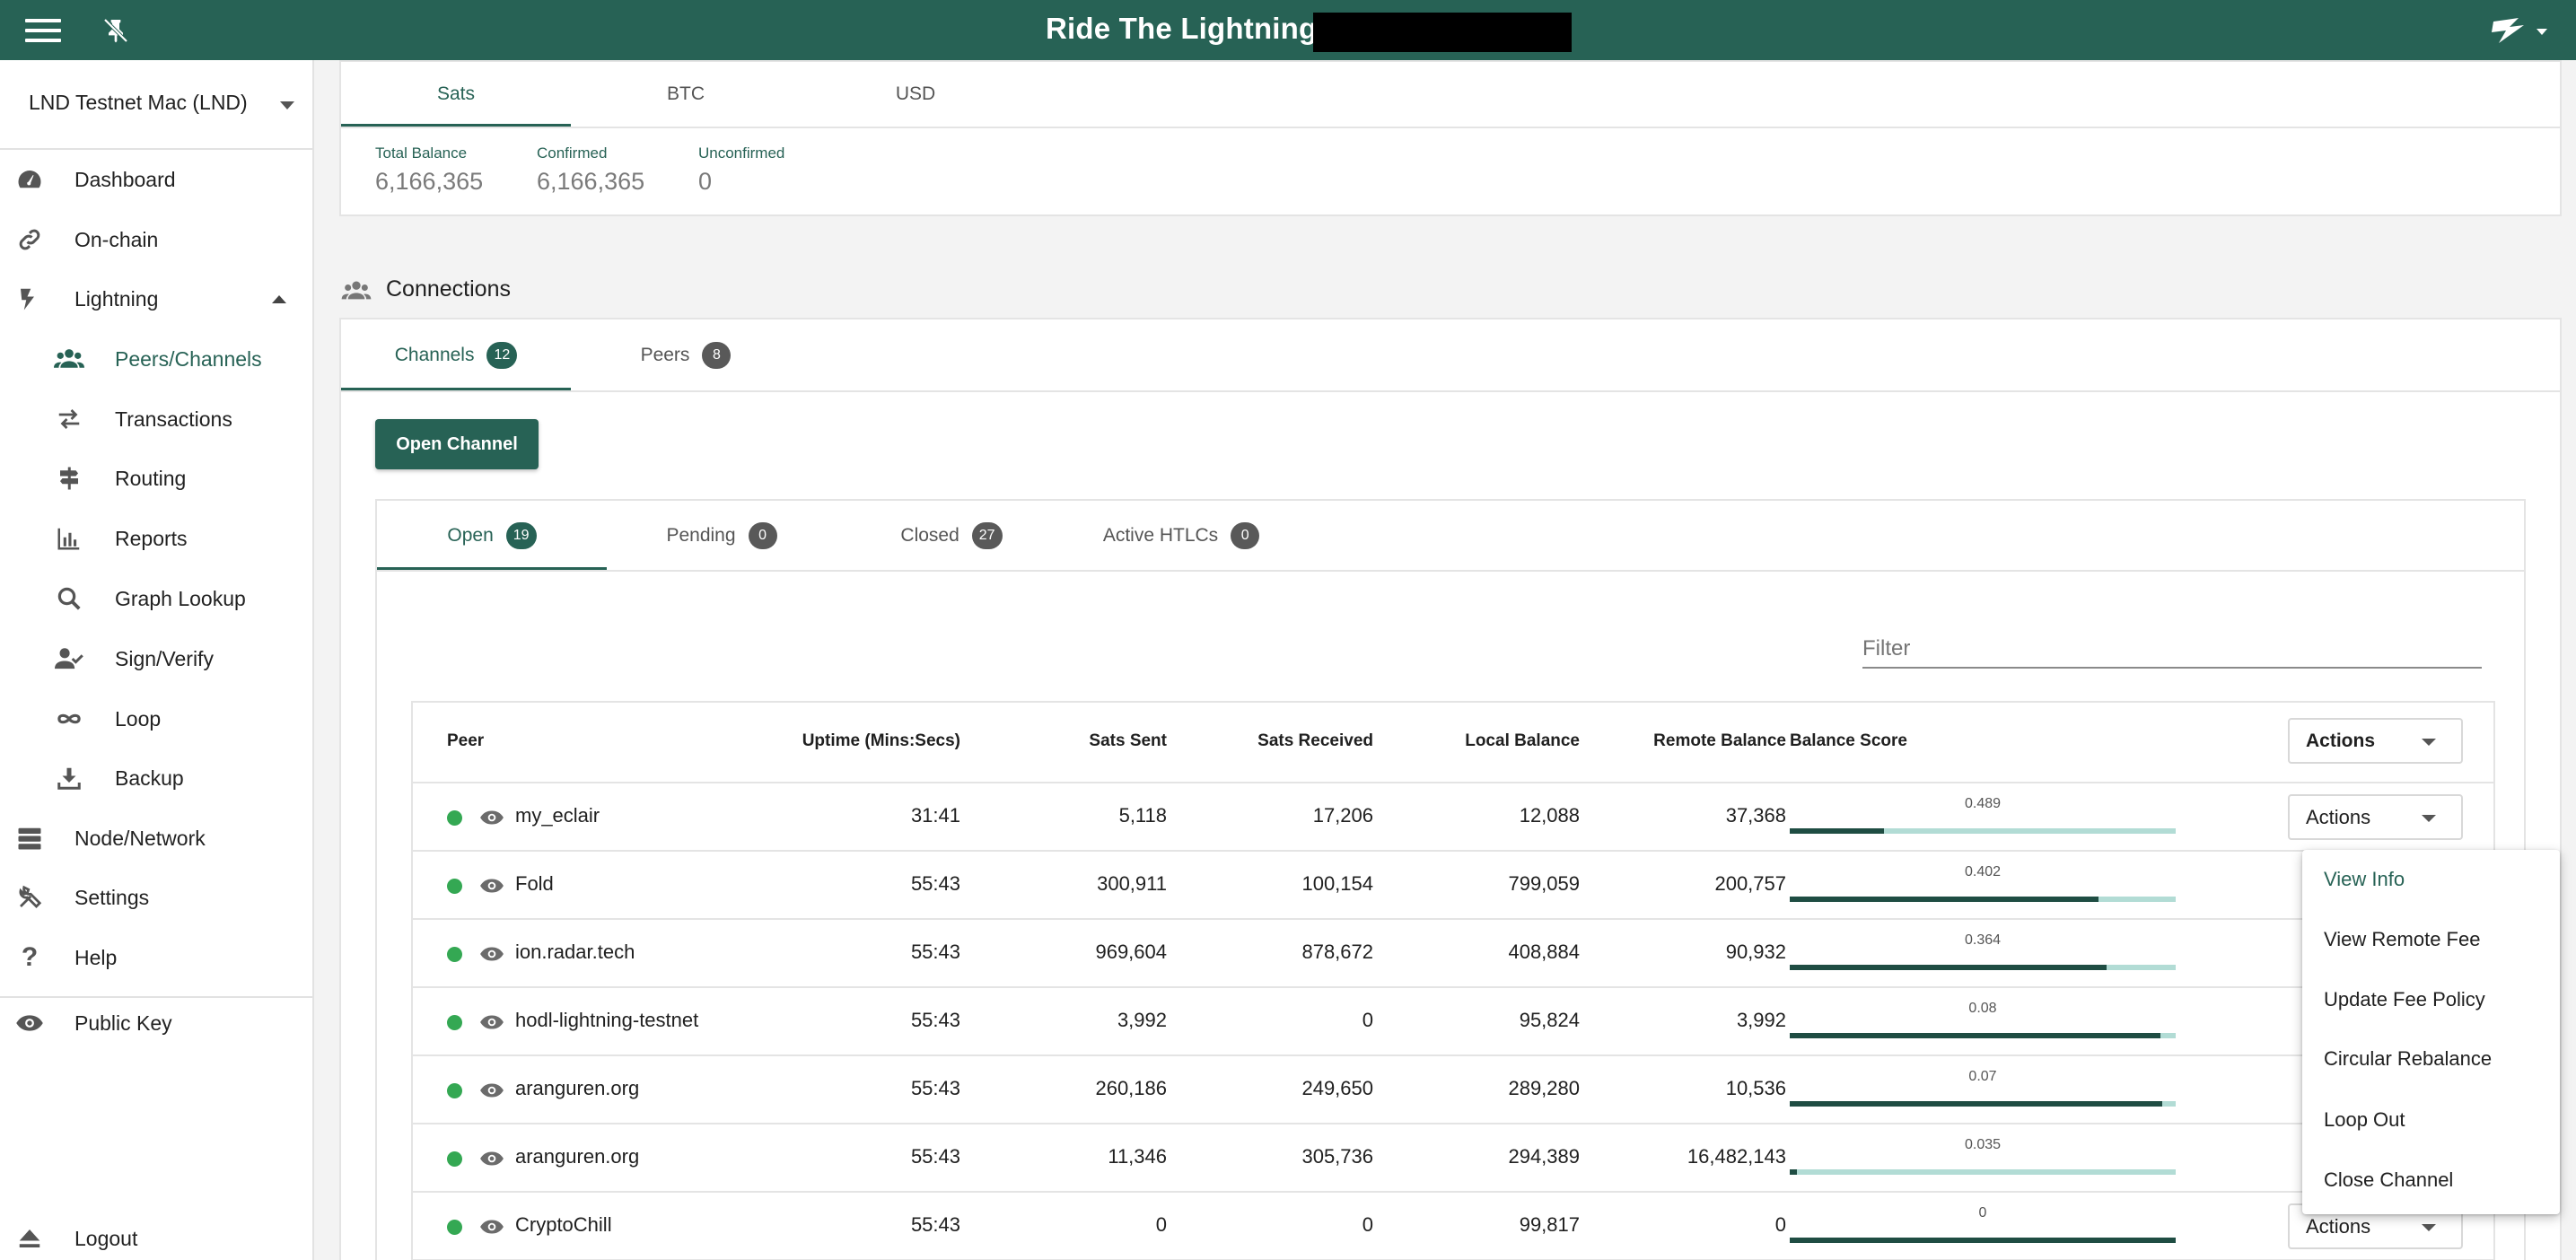  I want to click on eject-icon, so click(29, 1238).